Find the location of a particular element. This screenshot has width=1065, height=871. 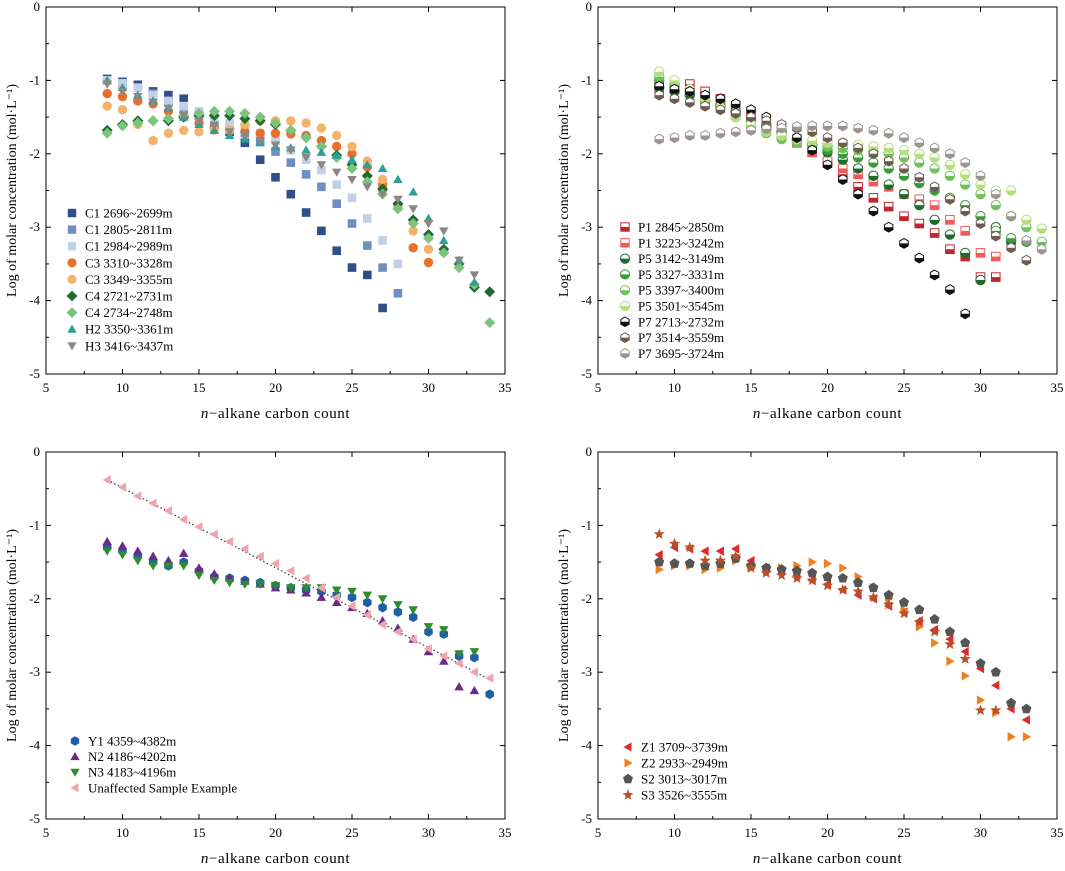

y-tick-label: -5 is located at coordinates (34, 818).